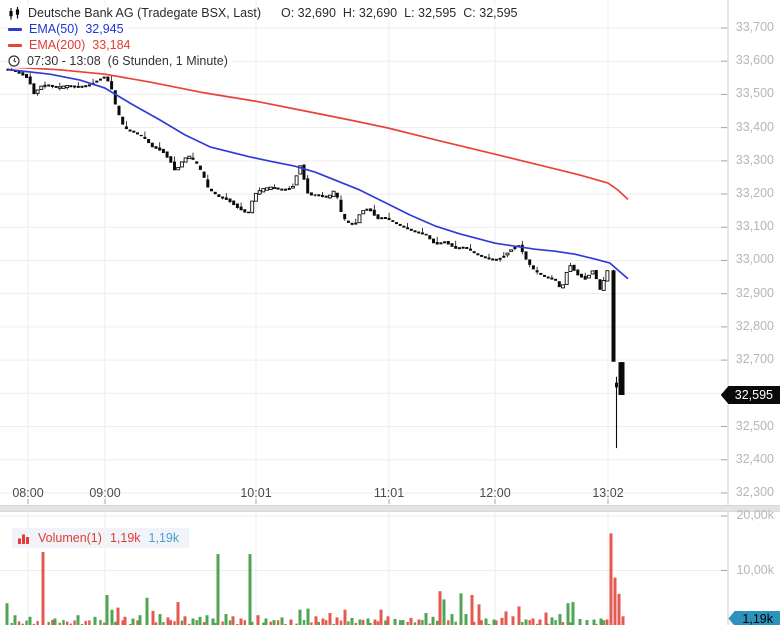  I want to click on instrument-title: Deutsche Bank AG (Tradegate BSX, Last), so click(144, 13).